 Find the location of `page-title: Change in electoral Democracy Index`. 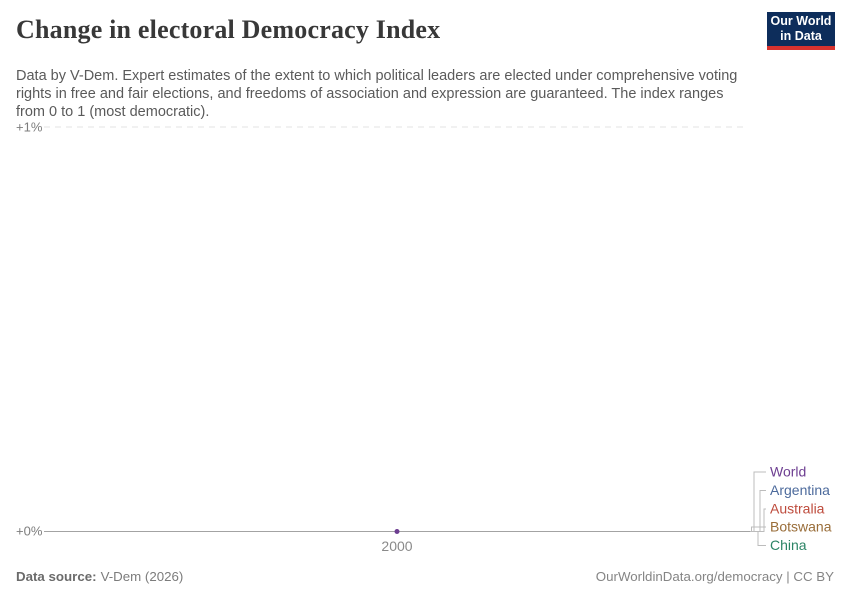

page-title: Change in electoral Democracy Index is located at coordinates (228, 29).